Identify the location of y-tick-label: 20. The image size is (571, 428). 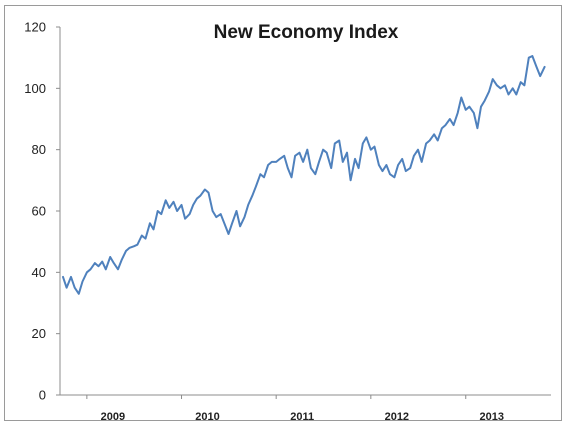
(39, 333).